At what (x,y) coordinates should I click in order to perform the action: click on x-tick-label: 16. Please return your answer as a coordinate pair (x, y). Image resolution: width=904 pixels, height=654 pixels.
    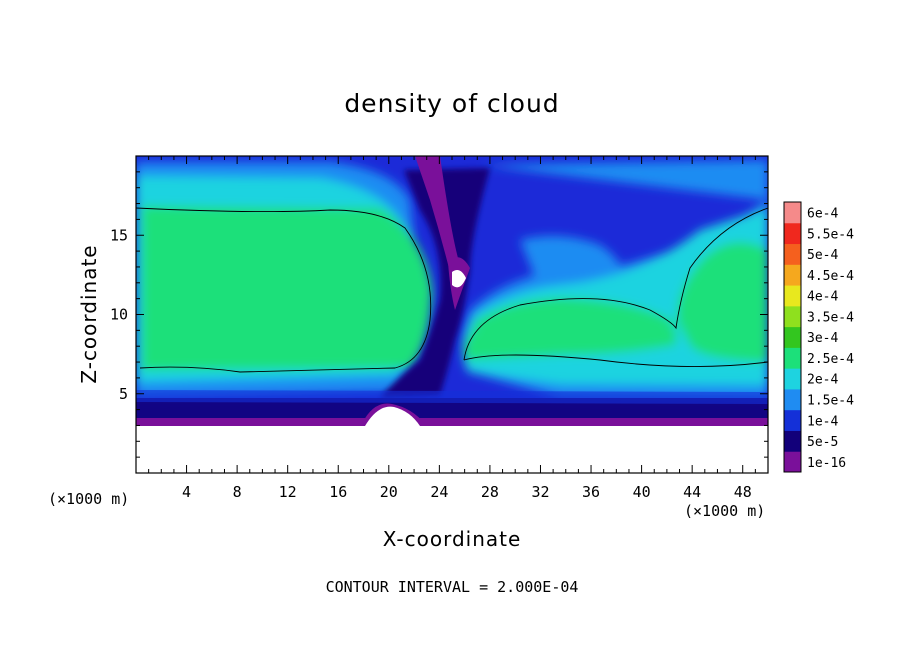
    Looking at the image, I should click on (338, 492).